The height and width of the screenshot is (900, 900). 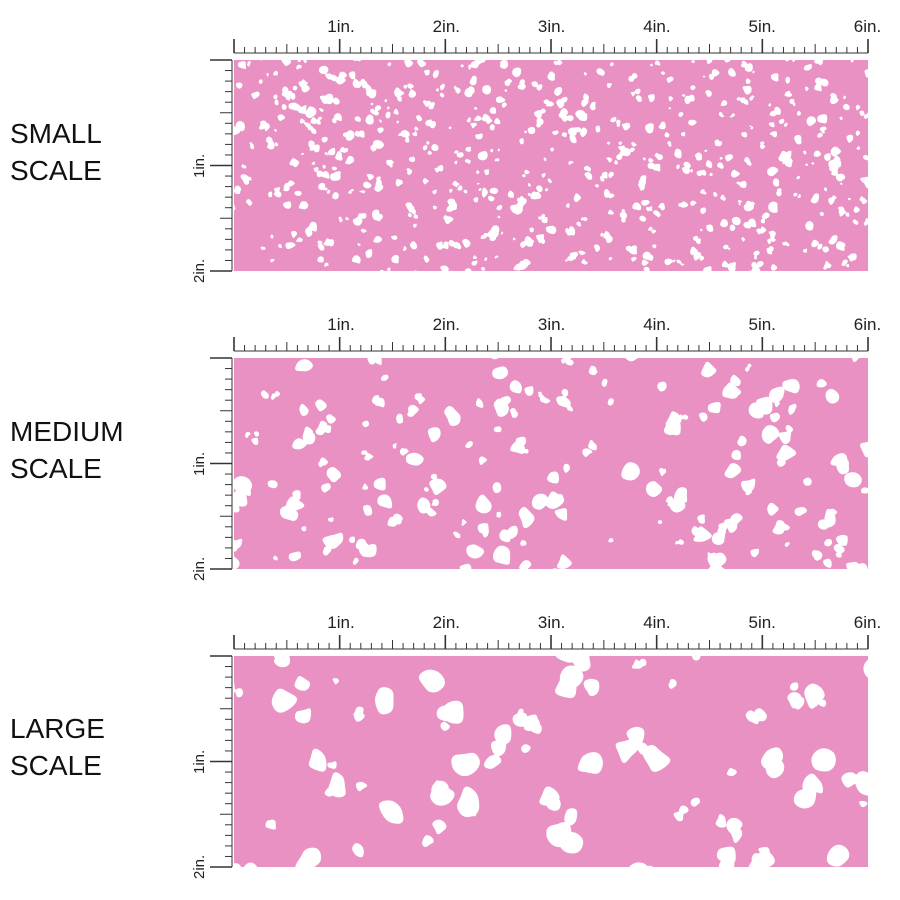 I want to click on ruler-label-v-1: 1in., so click(x=199, y=463).